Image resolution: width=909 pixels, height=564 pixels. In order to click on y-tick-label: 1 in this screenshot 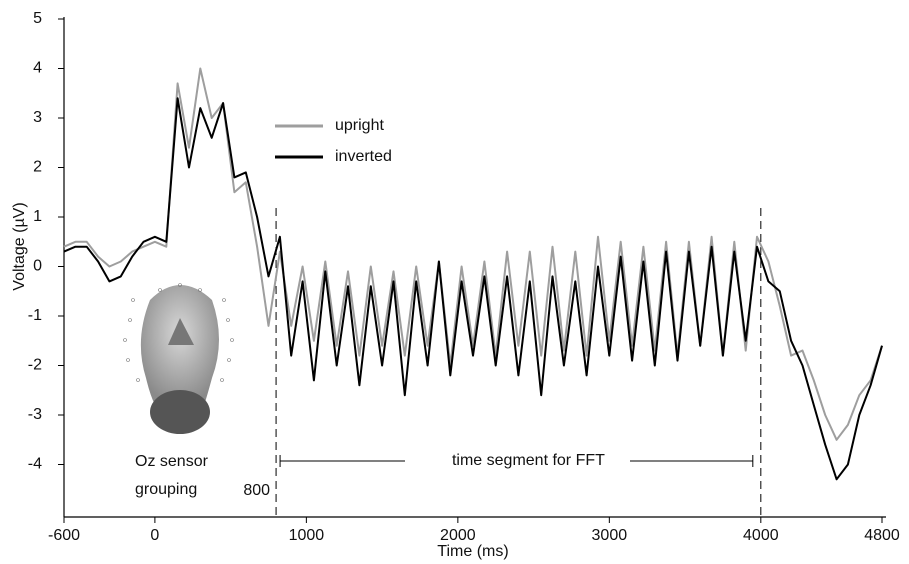, I will do `click(37, 216)`.